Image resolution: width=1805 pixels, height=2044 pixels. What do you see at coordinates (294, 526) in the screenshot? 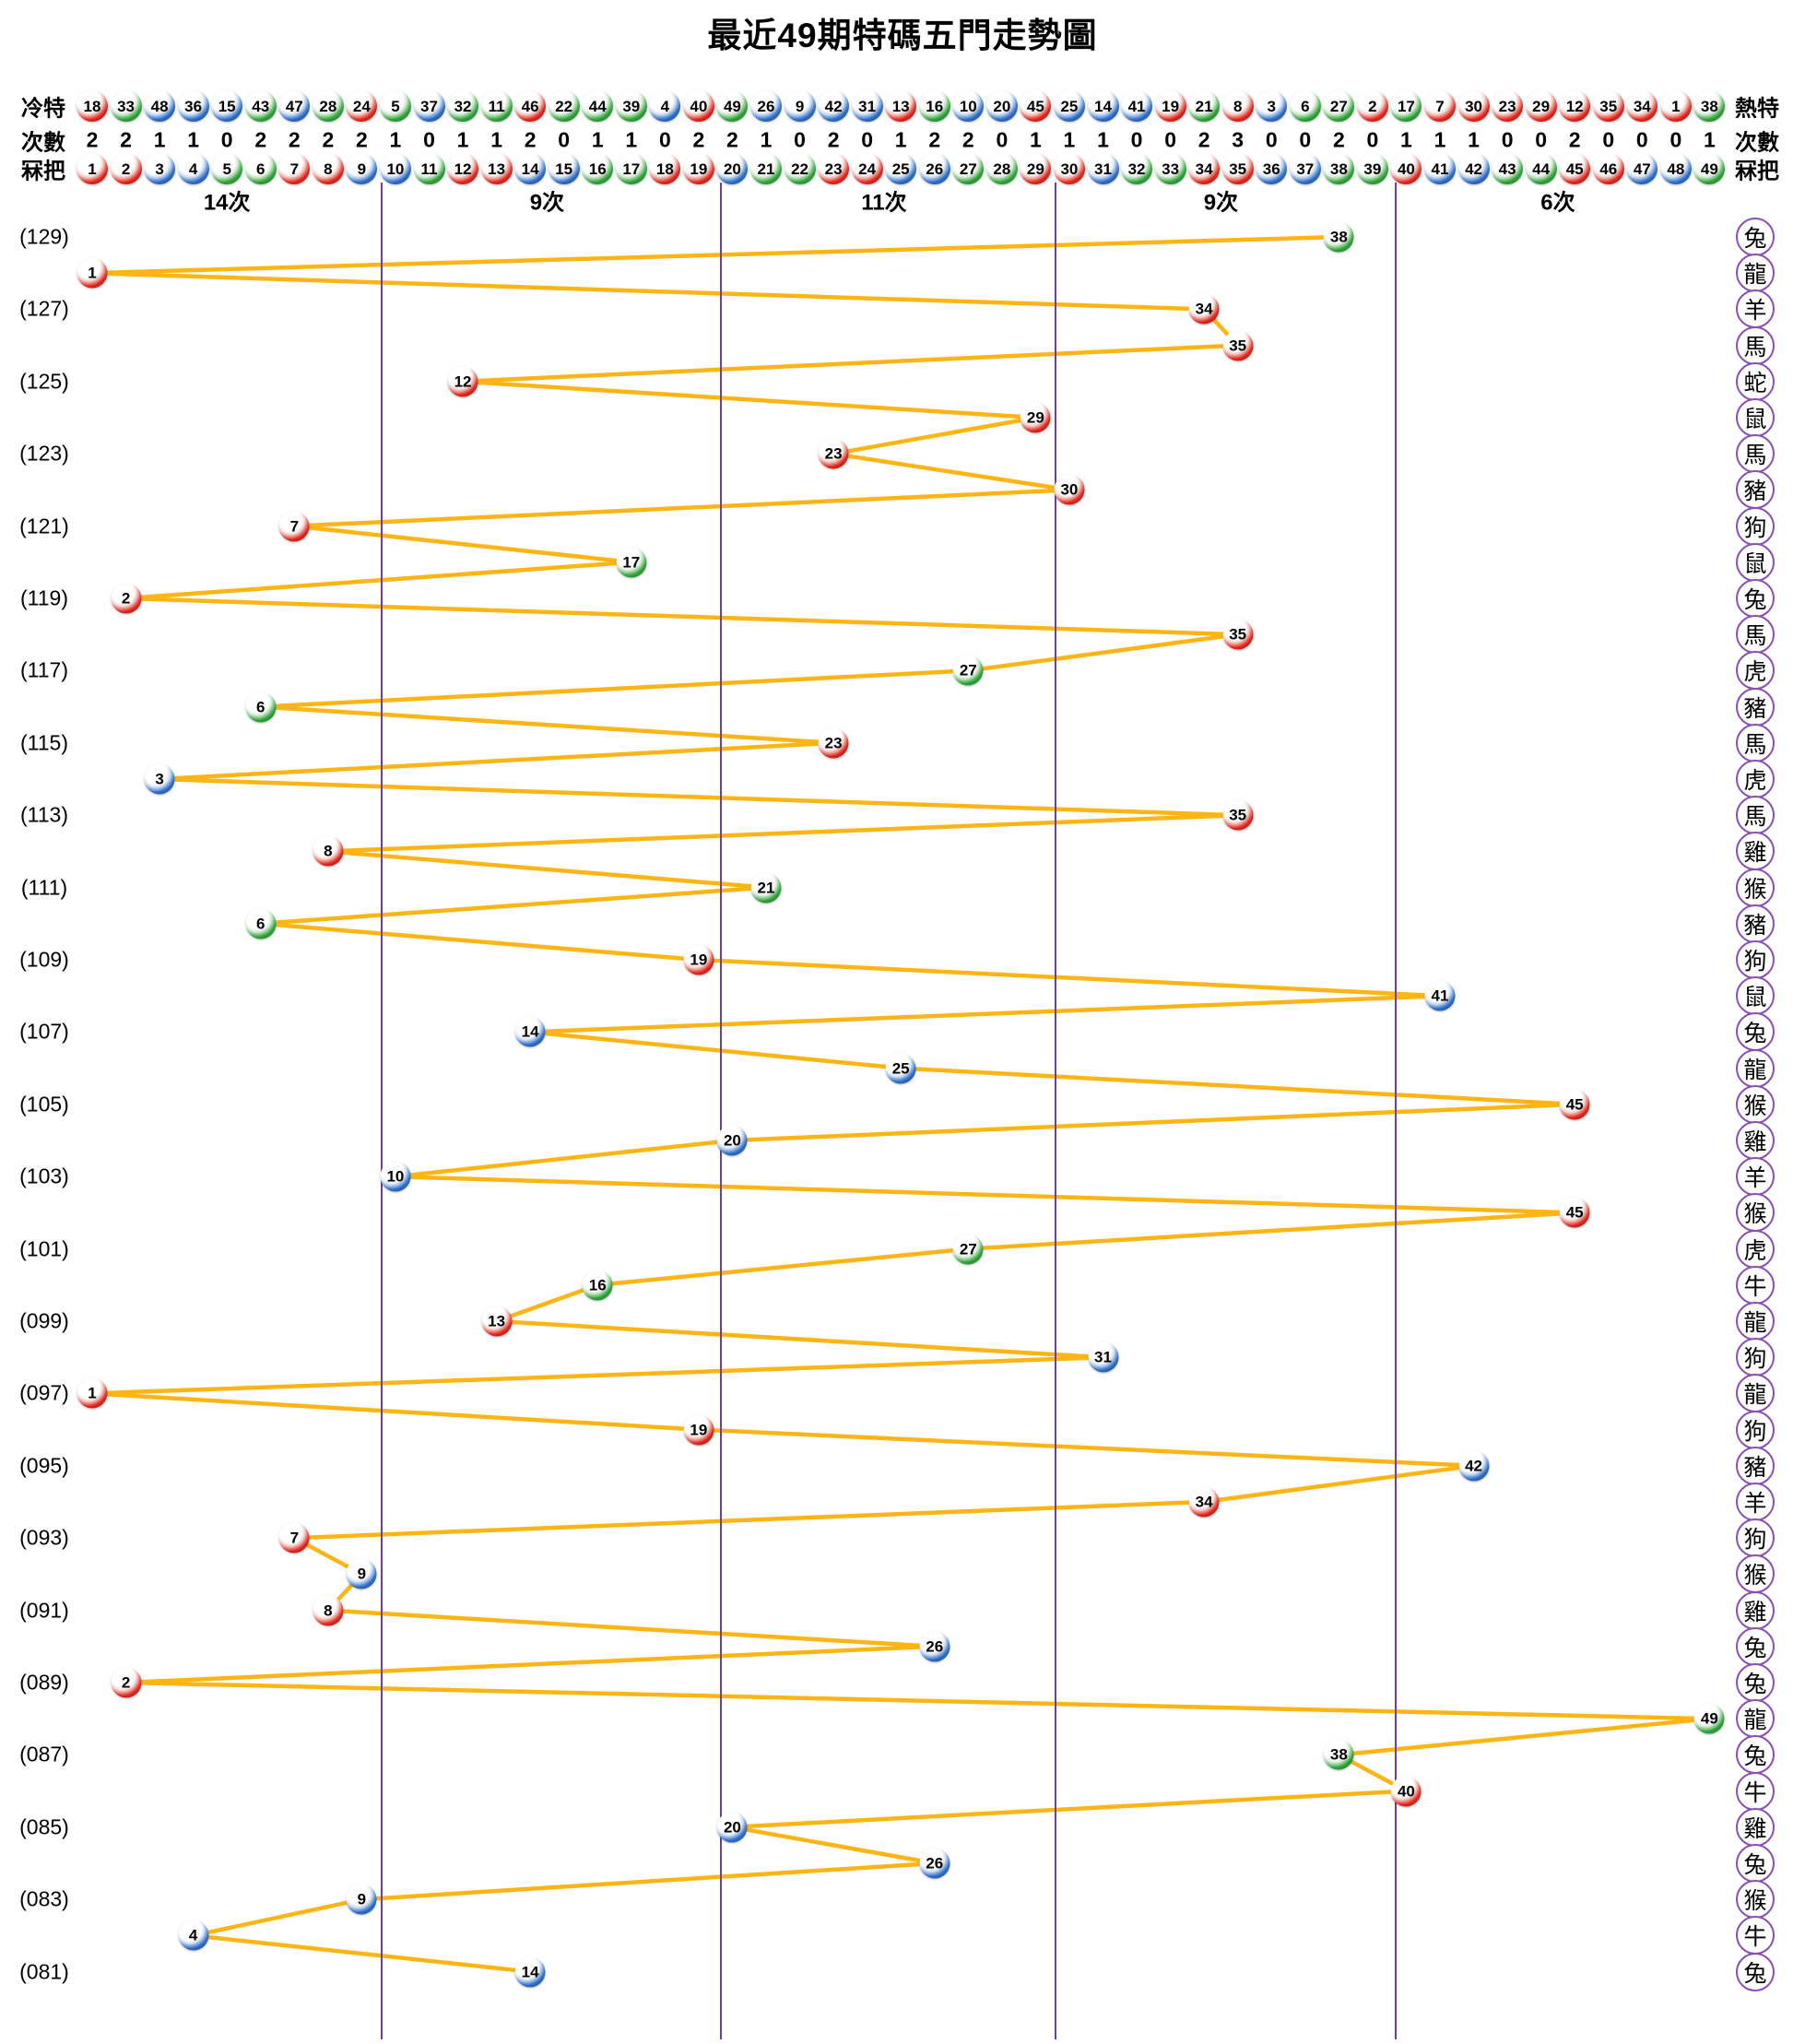
I see `draw-ball: 7` at bounding box center [294, 526].